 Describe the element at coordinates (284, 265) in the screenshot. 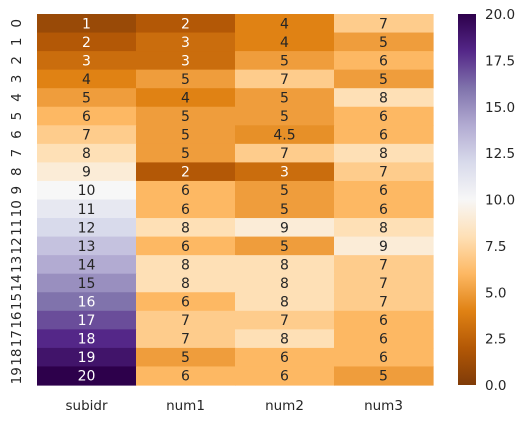

I see `cell-annotation-r13-c2: 8` at that location.